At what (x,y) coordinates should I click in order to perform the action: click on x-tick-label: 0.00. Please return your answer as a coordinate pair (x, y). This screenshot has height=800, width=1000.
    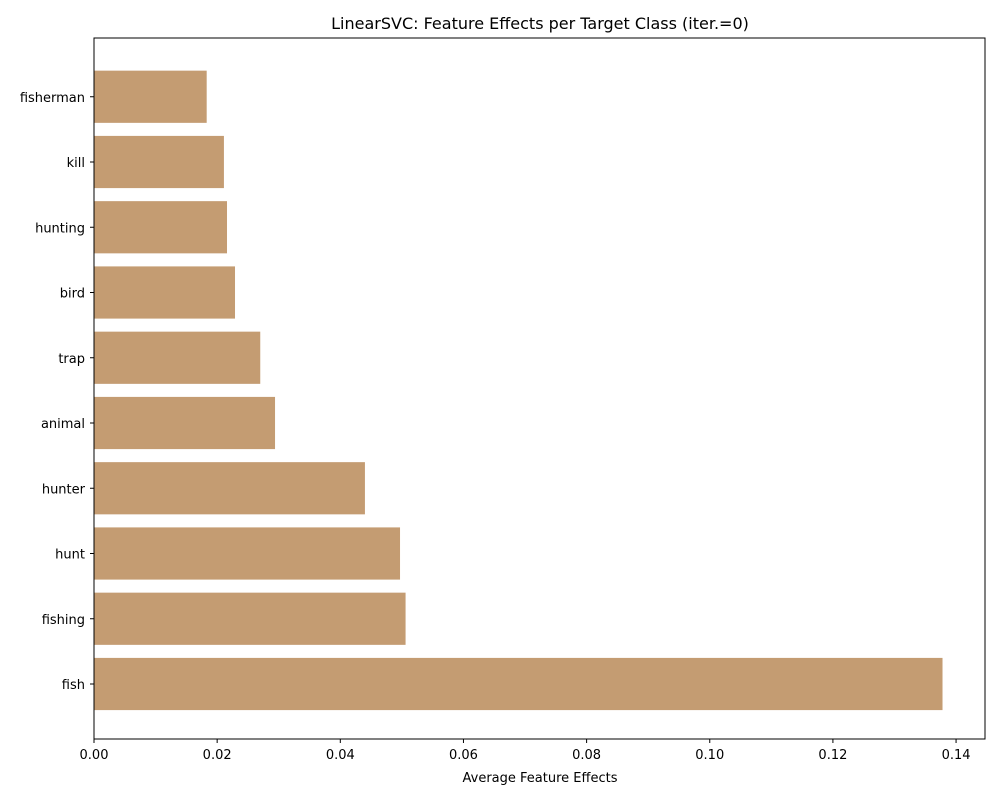
    Looking at the image, I should click on (94, 755).